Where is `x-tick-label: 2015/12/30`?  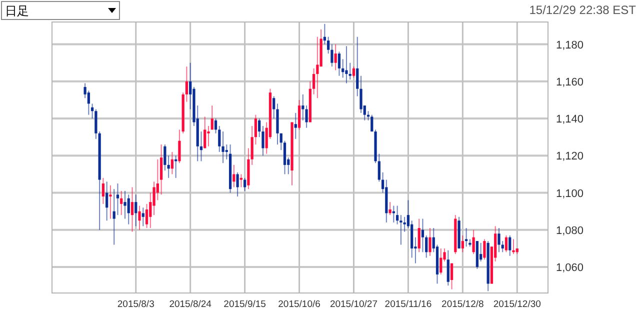
x-tick-label: 2015/12/30 is located at coordinates (517, 304).